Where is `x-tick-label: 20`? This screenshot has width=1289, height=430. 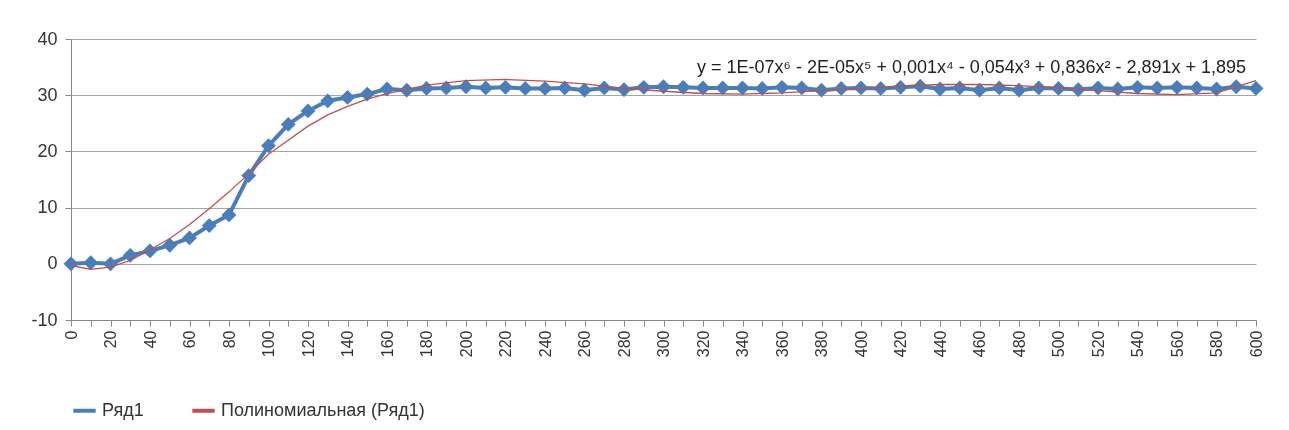 x-tick-label: 20 is located at coordinates (110, 339).